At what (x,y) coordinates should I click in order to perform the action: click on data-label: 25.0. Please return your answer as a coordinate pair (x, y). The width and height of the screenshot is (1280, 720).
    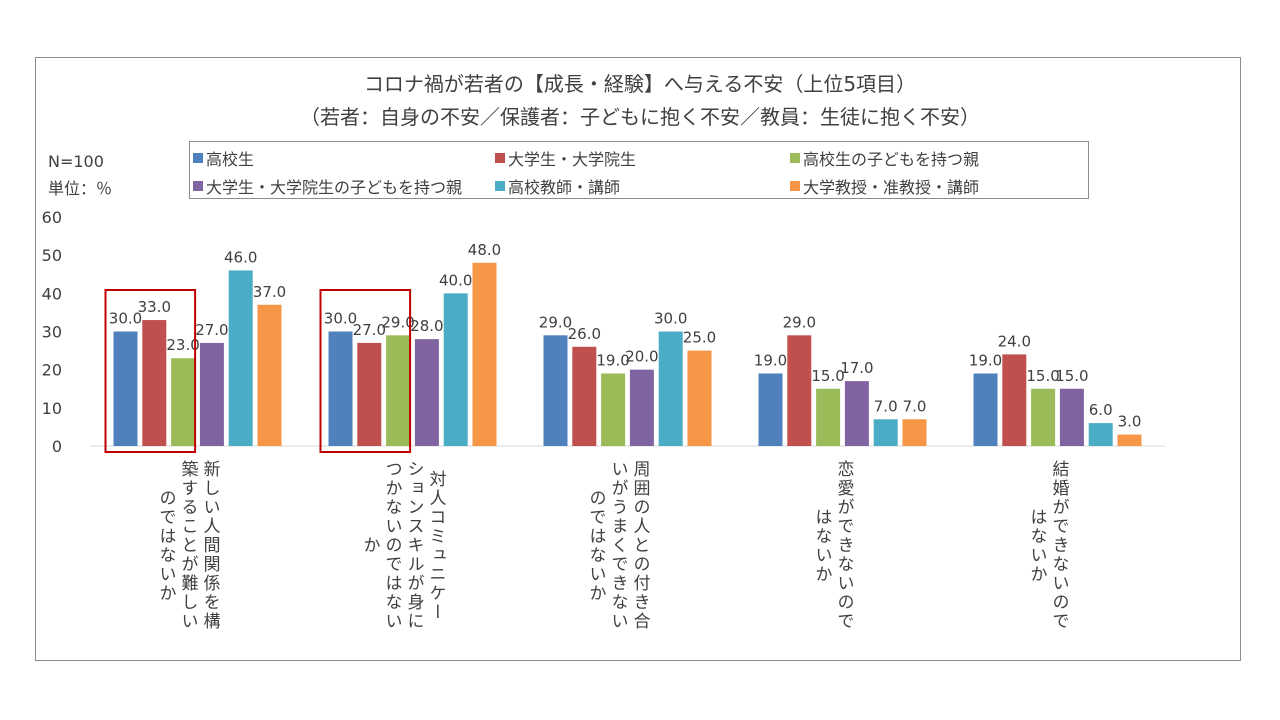
    Looking at the image, I should click on (699, 338).